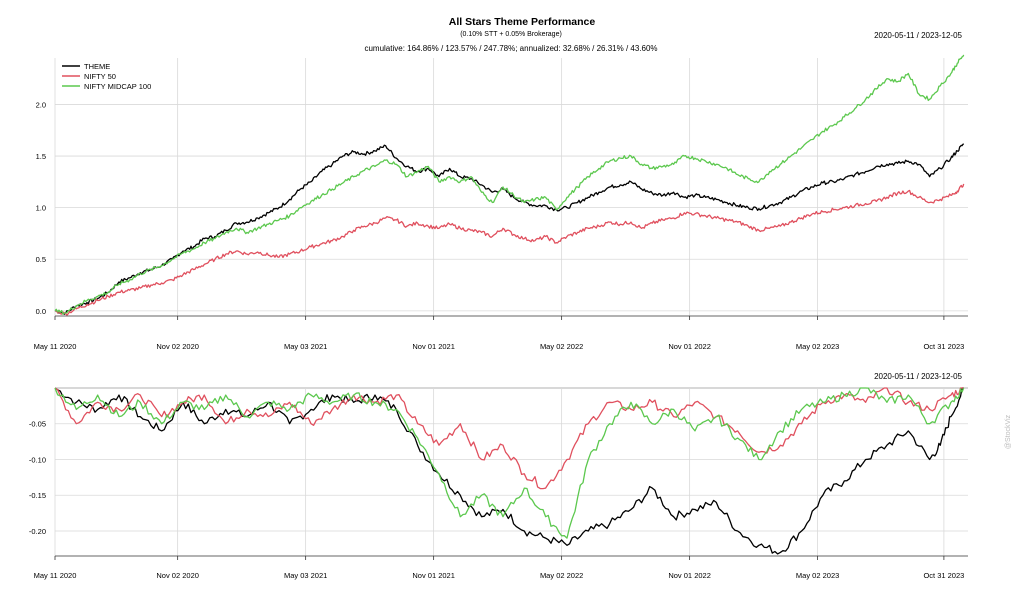 The width and height of the screenshot is (1024, 590). Describe the element at coordinates (561, 346) in the screenshot. I see `cumulative-x-tick-label: May 02 2022` at that location.